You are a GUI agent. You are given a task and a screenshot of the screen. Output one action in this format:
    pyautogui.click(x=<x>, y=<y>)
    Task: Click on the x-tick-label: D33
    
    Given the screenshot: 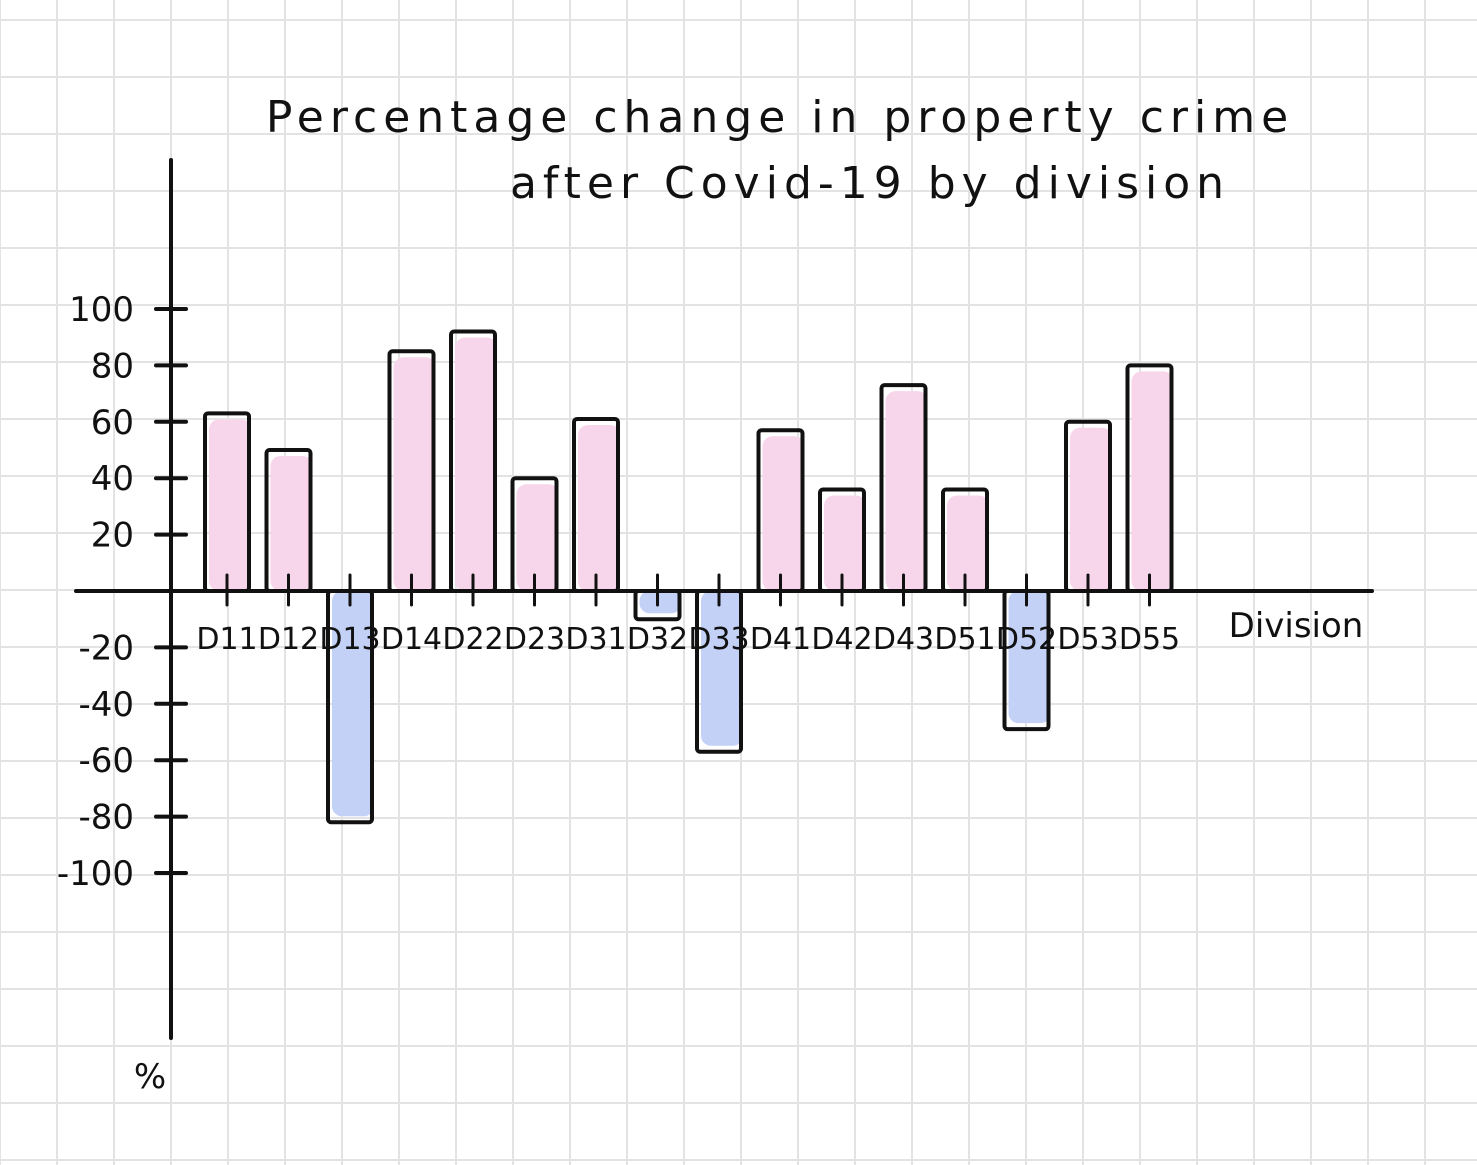 What is the action you would take?
    pyautogui.click(x=718, y=639)
    